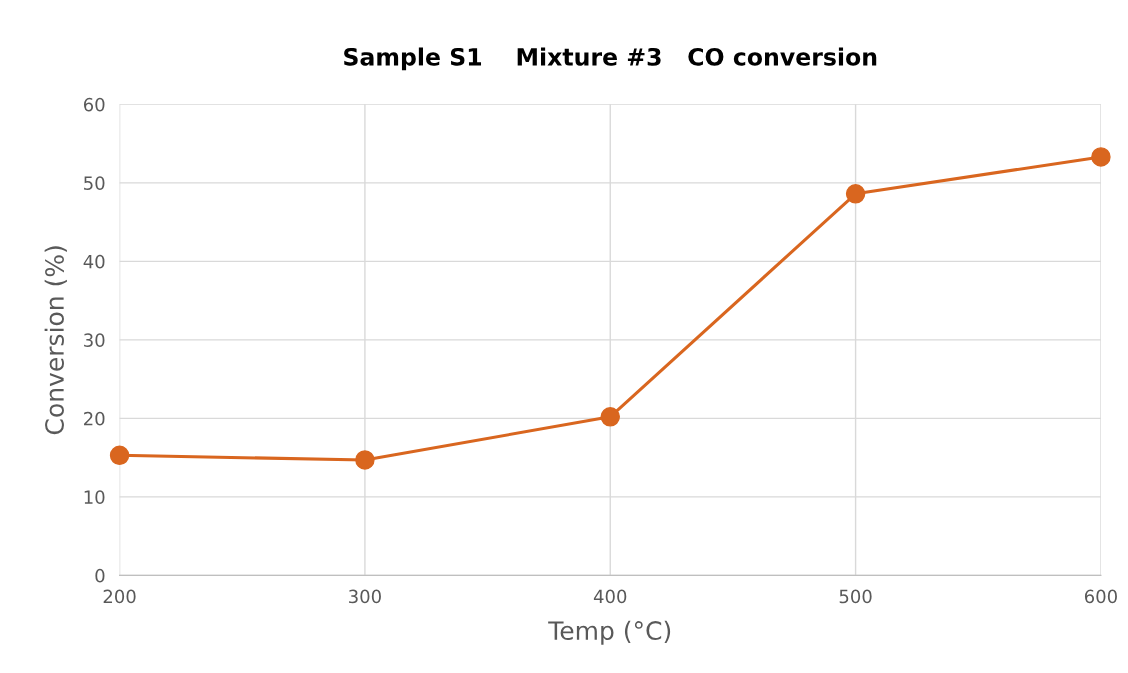 The width and height of the screenshot is (1128, 673). What do you see at coordinates (55, 340) in the screenshot?
I see `y-axis-title: Conversion (%)` at bounding box center [55, 340].